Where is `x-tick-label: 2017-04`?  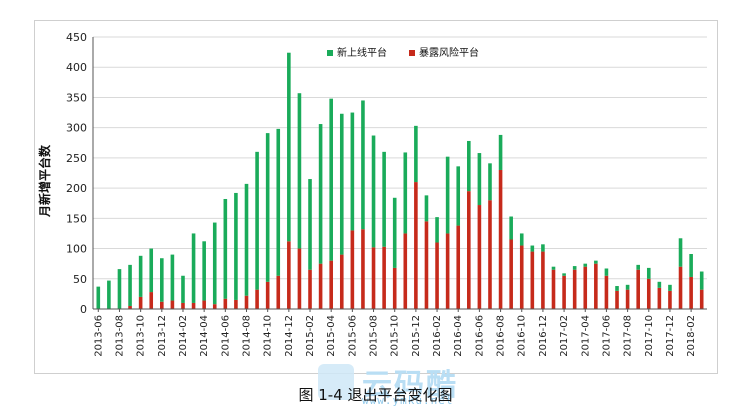 x-tick-label: 2017-04 is located at coordinates (585, 336).